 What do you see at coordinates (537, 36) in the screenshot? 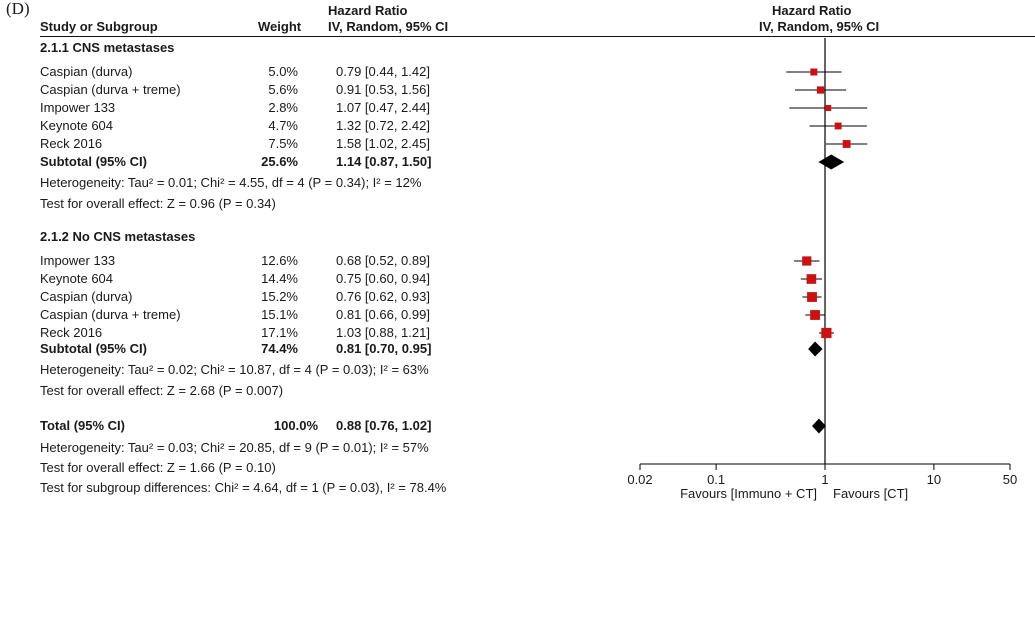
I see `header-rule` at bounding box center [537, 36].